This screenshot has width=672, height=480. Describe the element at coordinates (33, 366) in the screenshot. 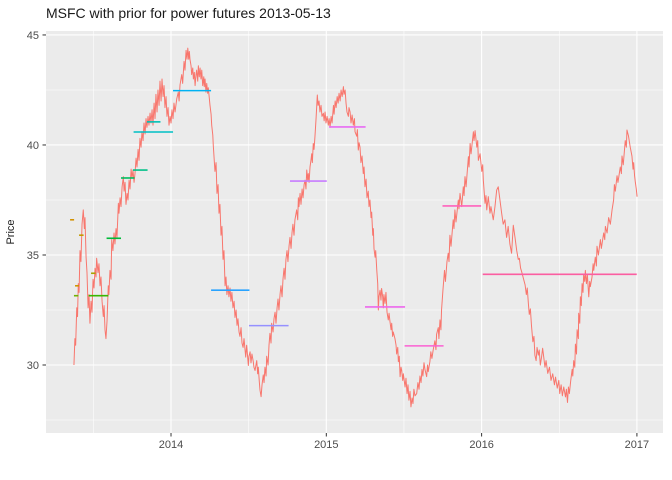

I see `y-tick-label: 30` at that location.